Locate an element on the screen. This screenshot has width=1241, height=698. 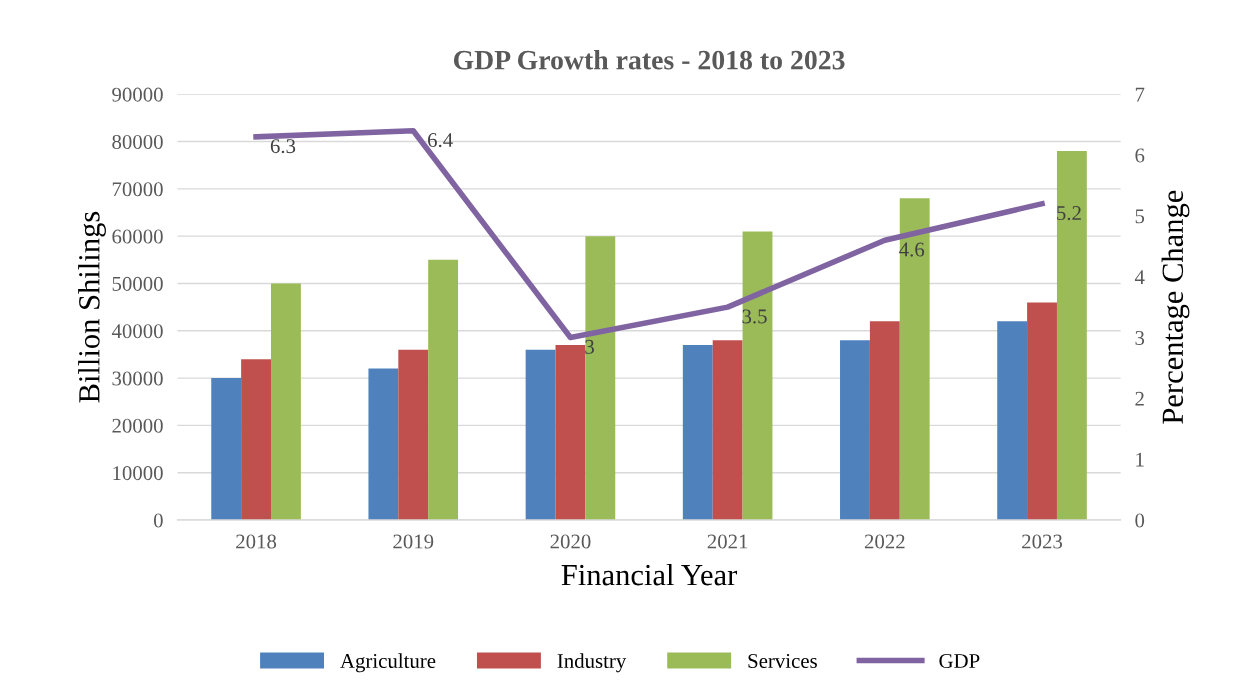
y-tick-label: 0 is located at coordinates (158, 520).